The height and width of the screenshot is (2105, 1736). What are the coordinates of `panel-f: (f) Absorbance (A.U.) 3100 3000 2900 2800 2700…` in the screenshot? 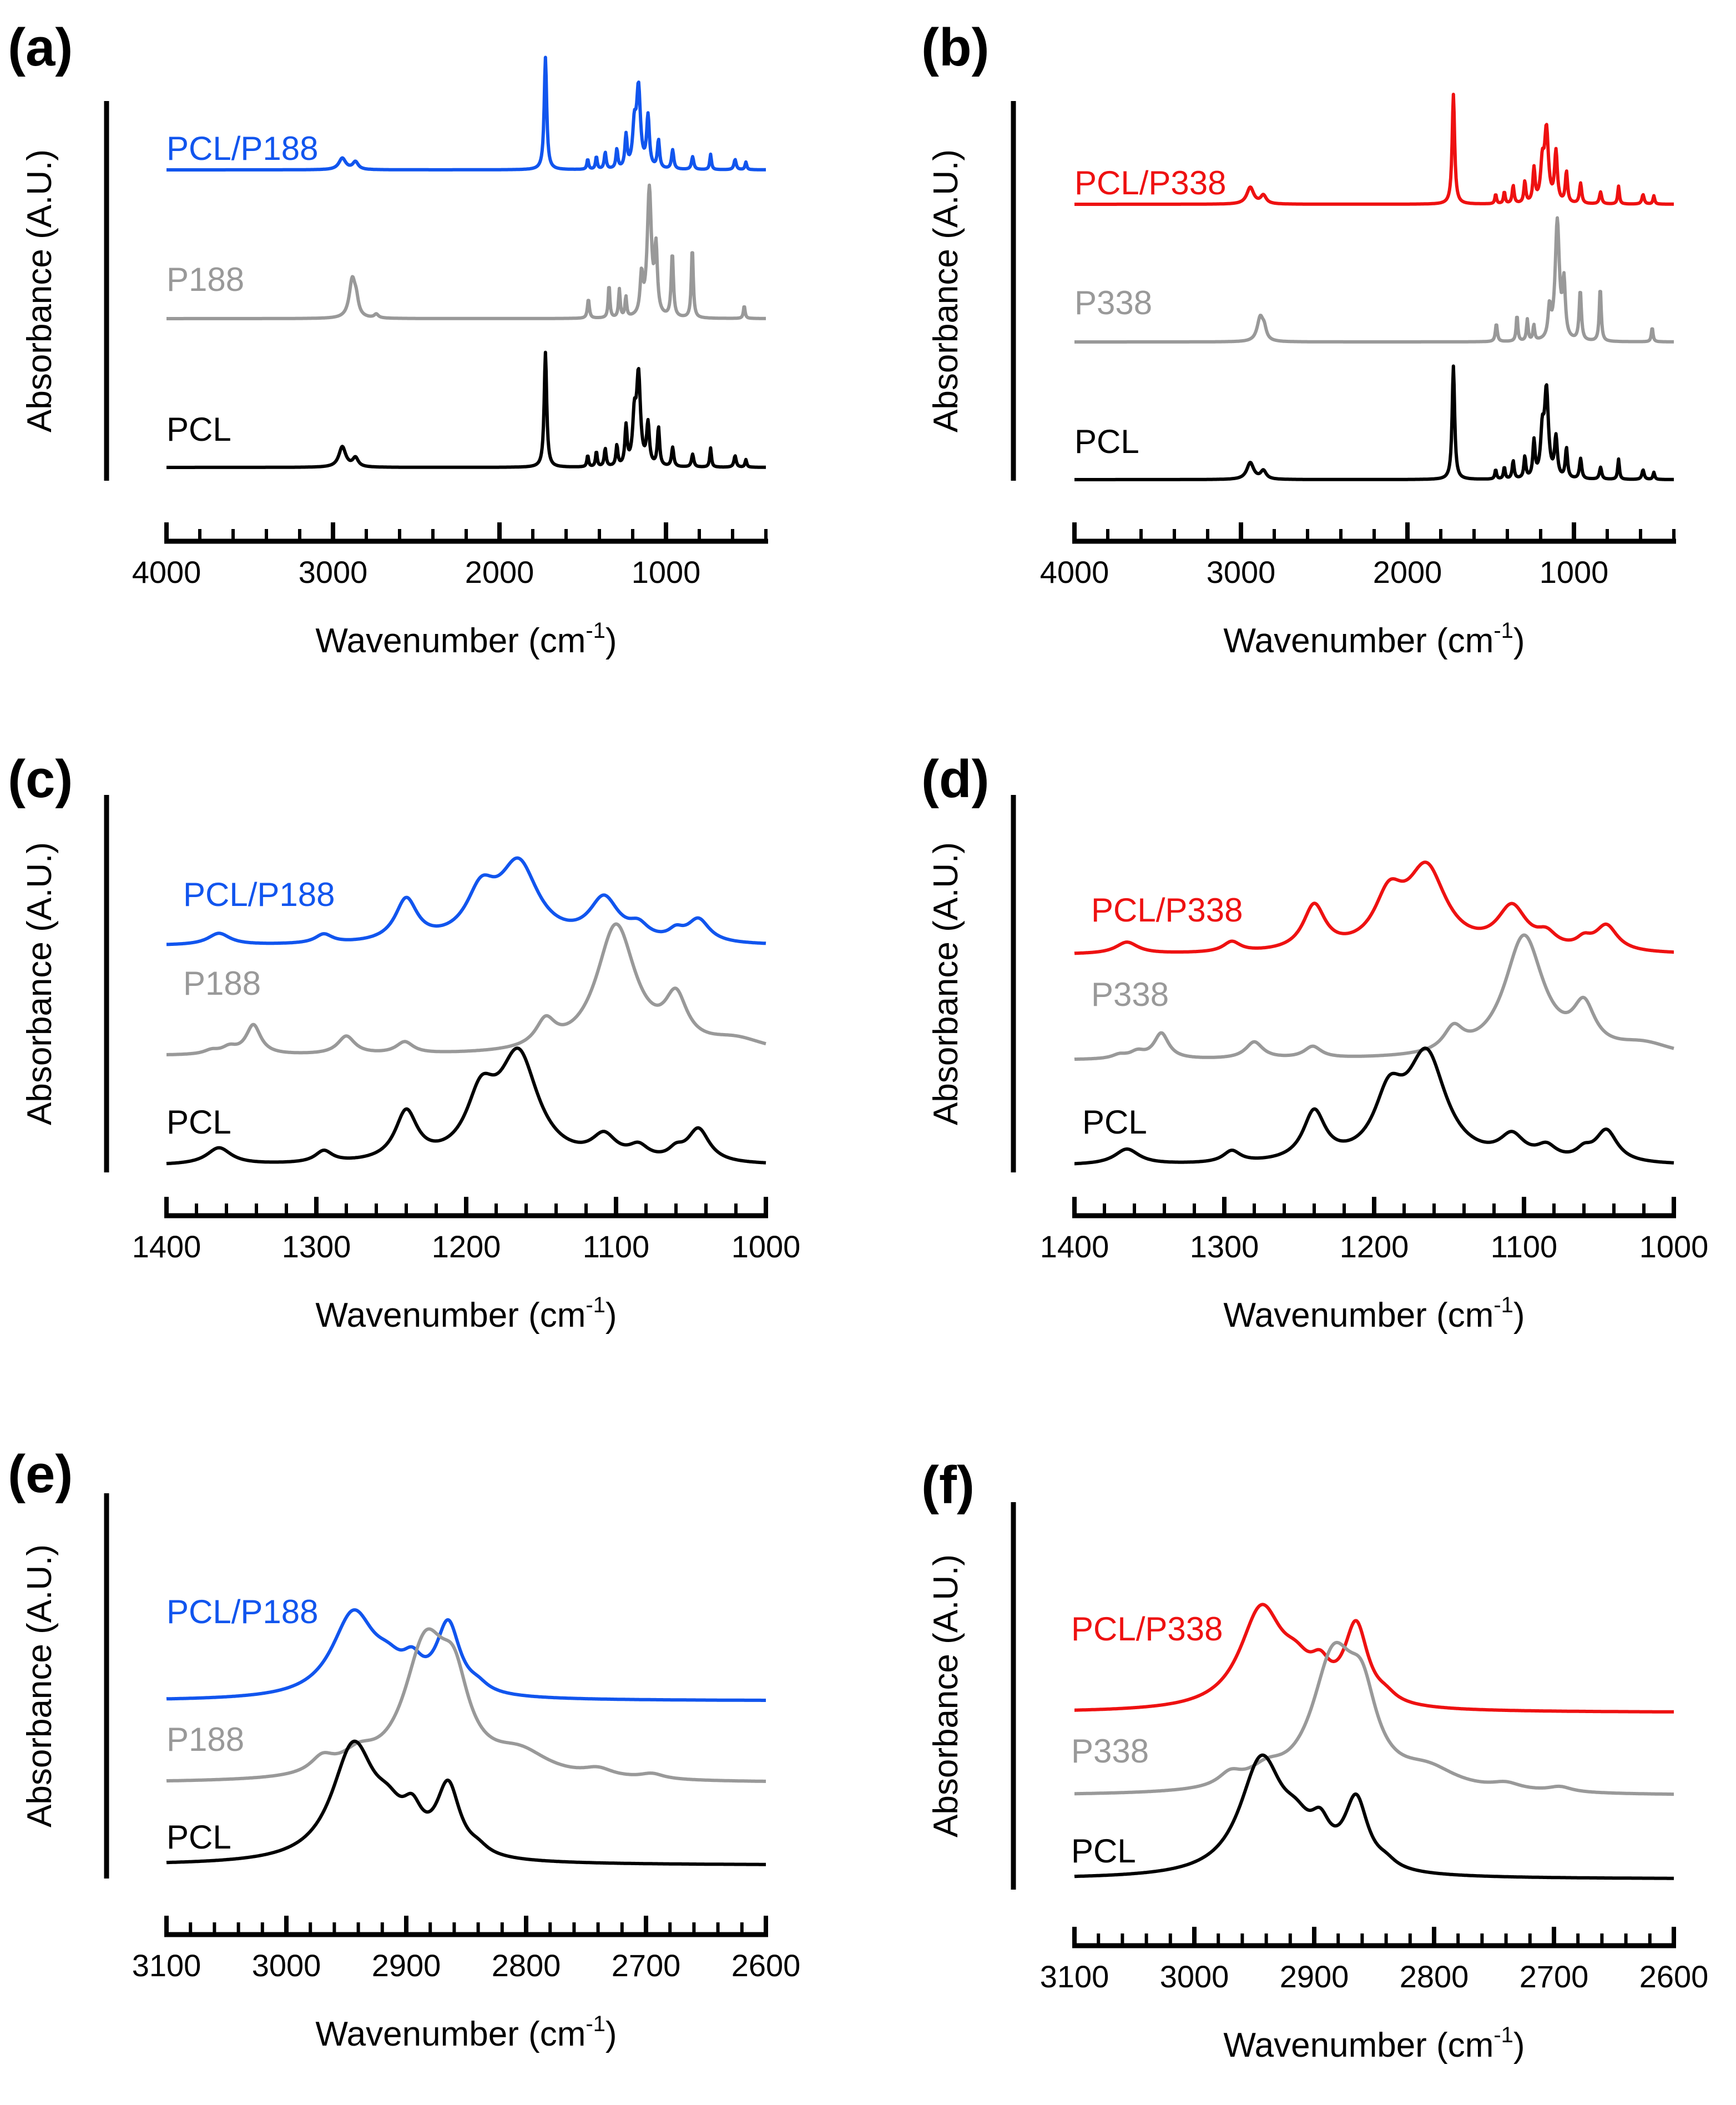 It's located at (1314, 1760).